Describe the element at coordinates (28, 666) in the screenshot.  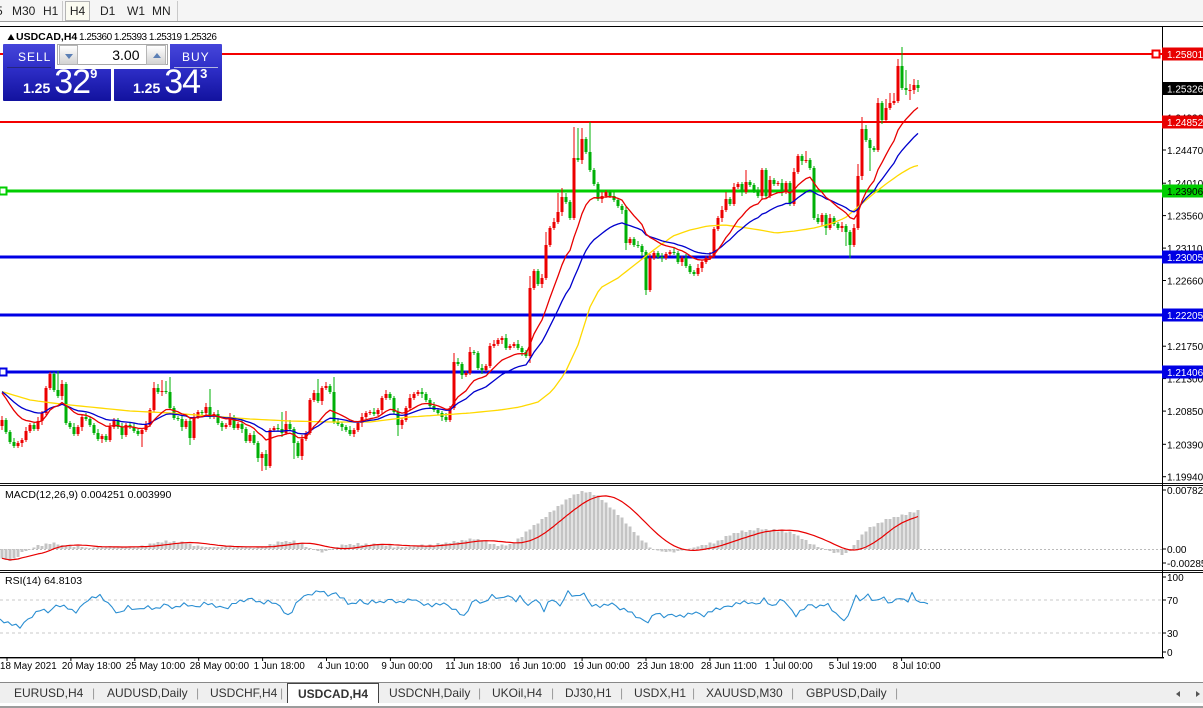
I see `svg-text: 18 May 2021` at that location.